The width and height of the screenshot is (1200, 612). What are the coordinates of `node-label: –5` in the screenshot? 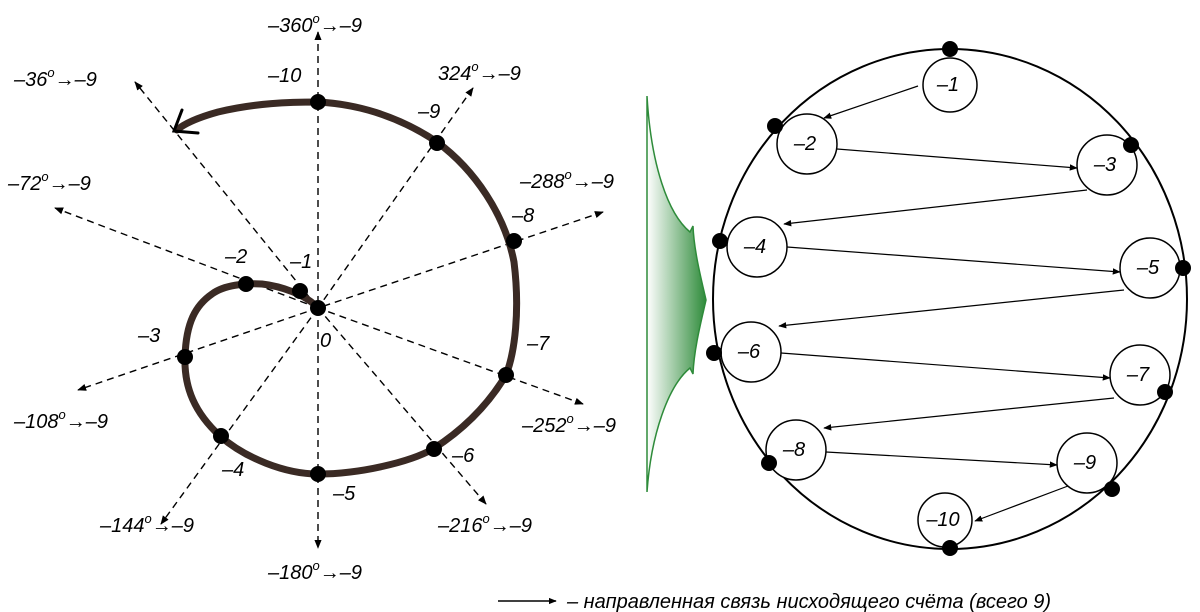 It's located at (1148, 268).